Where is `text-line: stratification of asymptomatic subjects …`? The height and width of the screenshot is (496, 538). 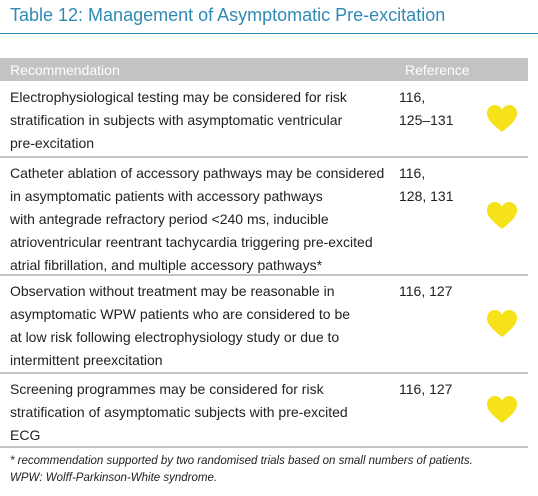 text-line: stratification of asymptomatic subjects … is located at coordinates (179, 412).